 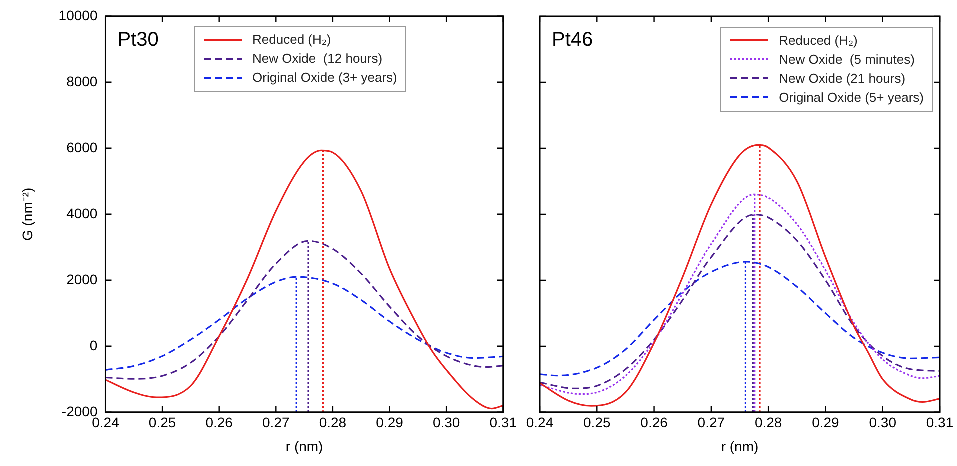 I want to click on legend-label: Original Oxide (5+ years), so click(x=851, y=97).